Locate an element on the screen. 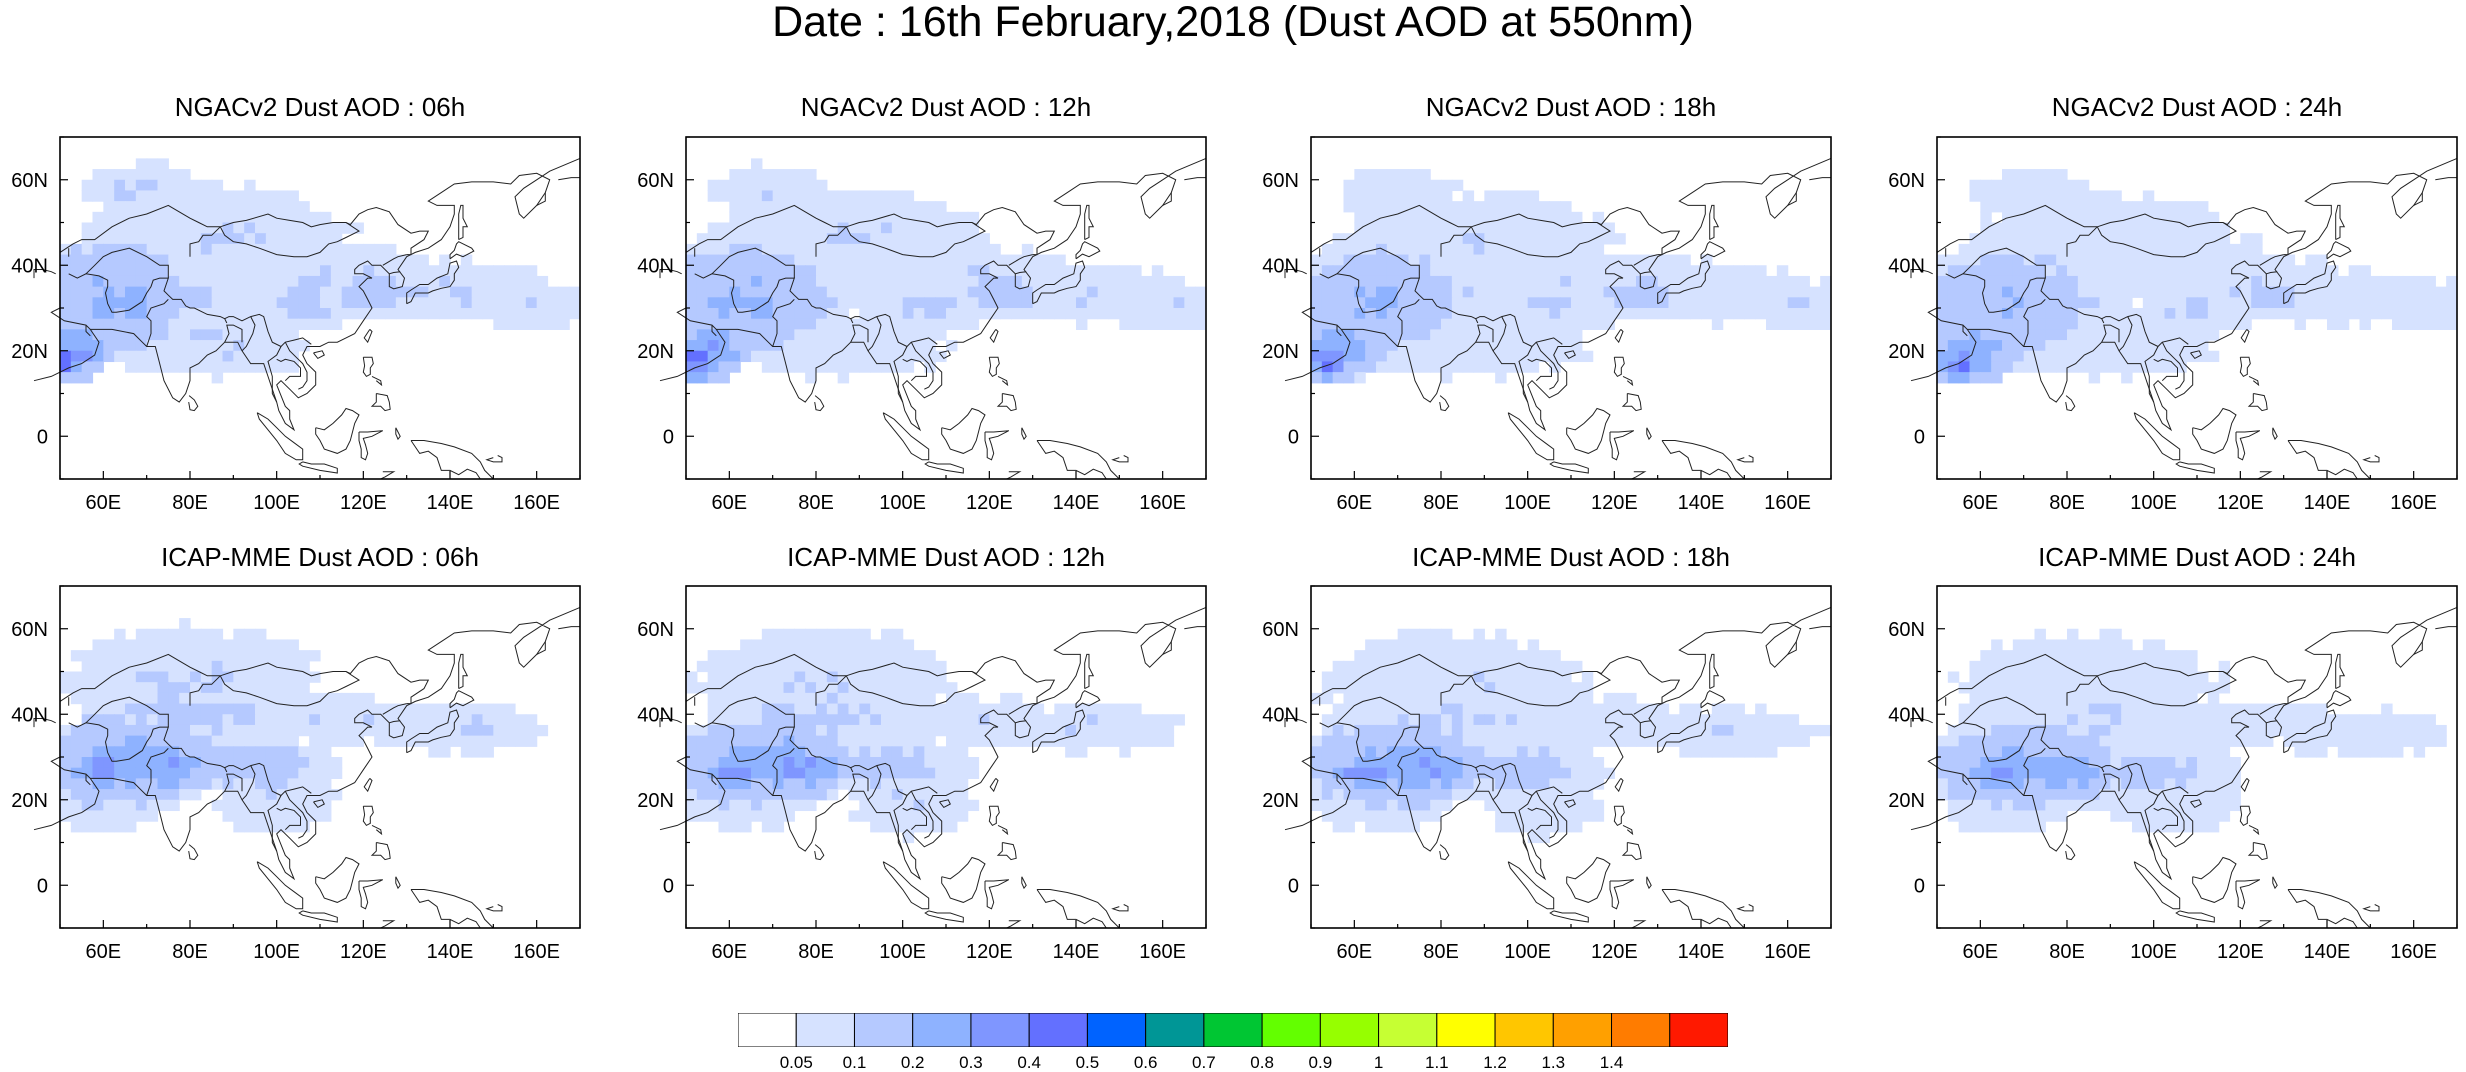  colorbar-label: 0.3 is located at coordinates (971, 1062).